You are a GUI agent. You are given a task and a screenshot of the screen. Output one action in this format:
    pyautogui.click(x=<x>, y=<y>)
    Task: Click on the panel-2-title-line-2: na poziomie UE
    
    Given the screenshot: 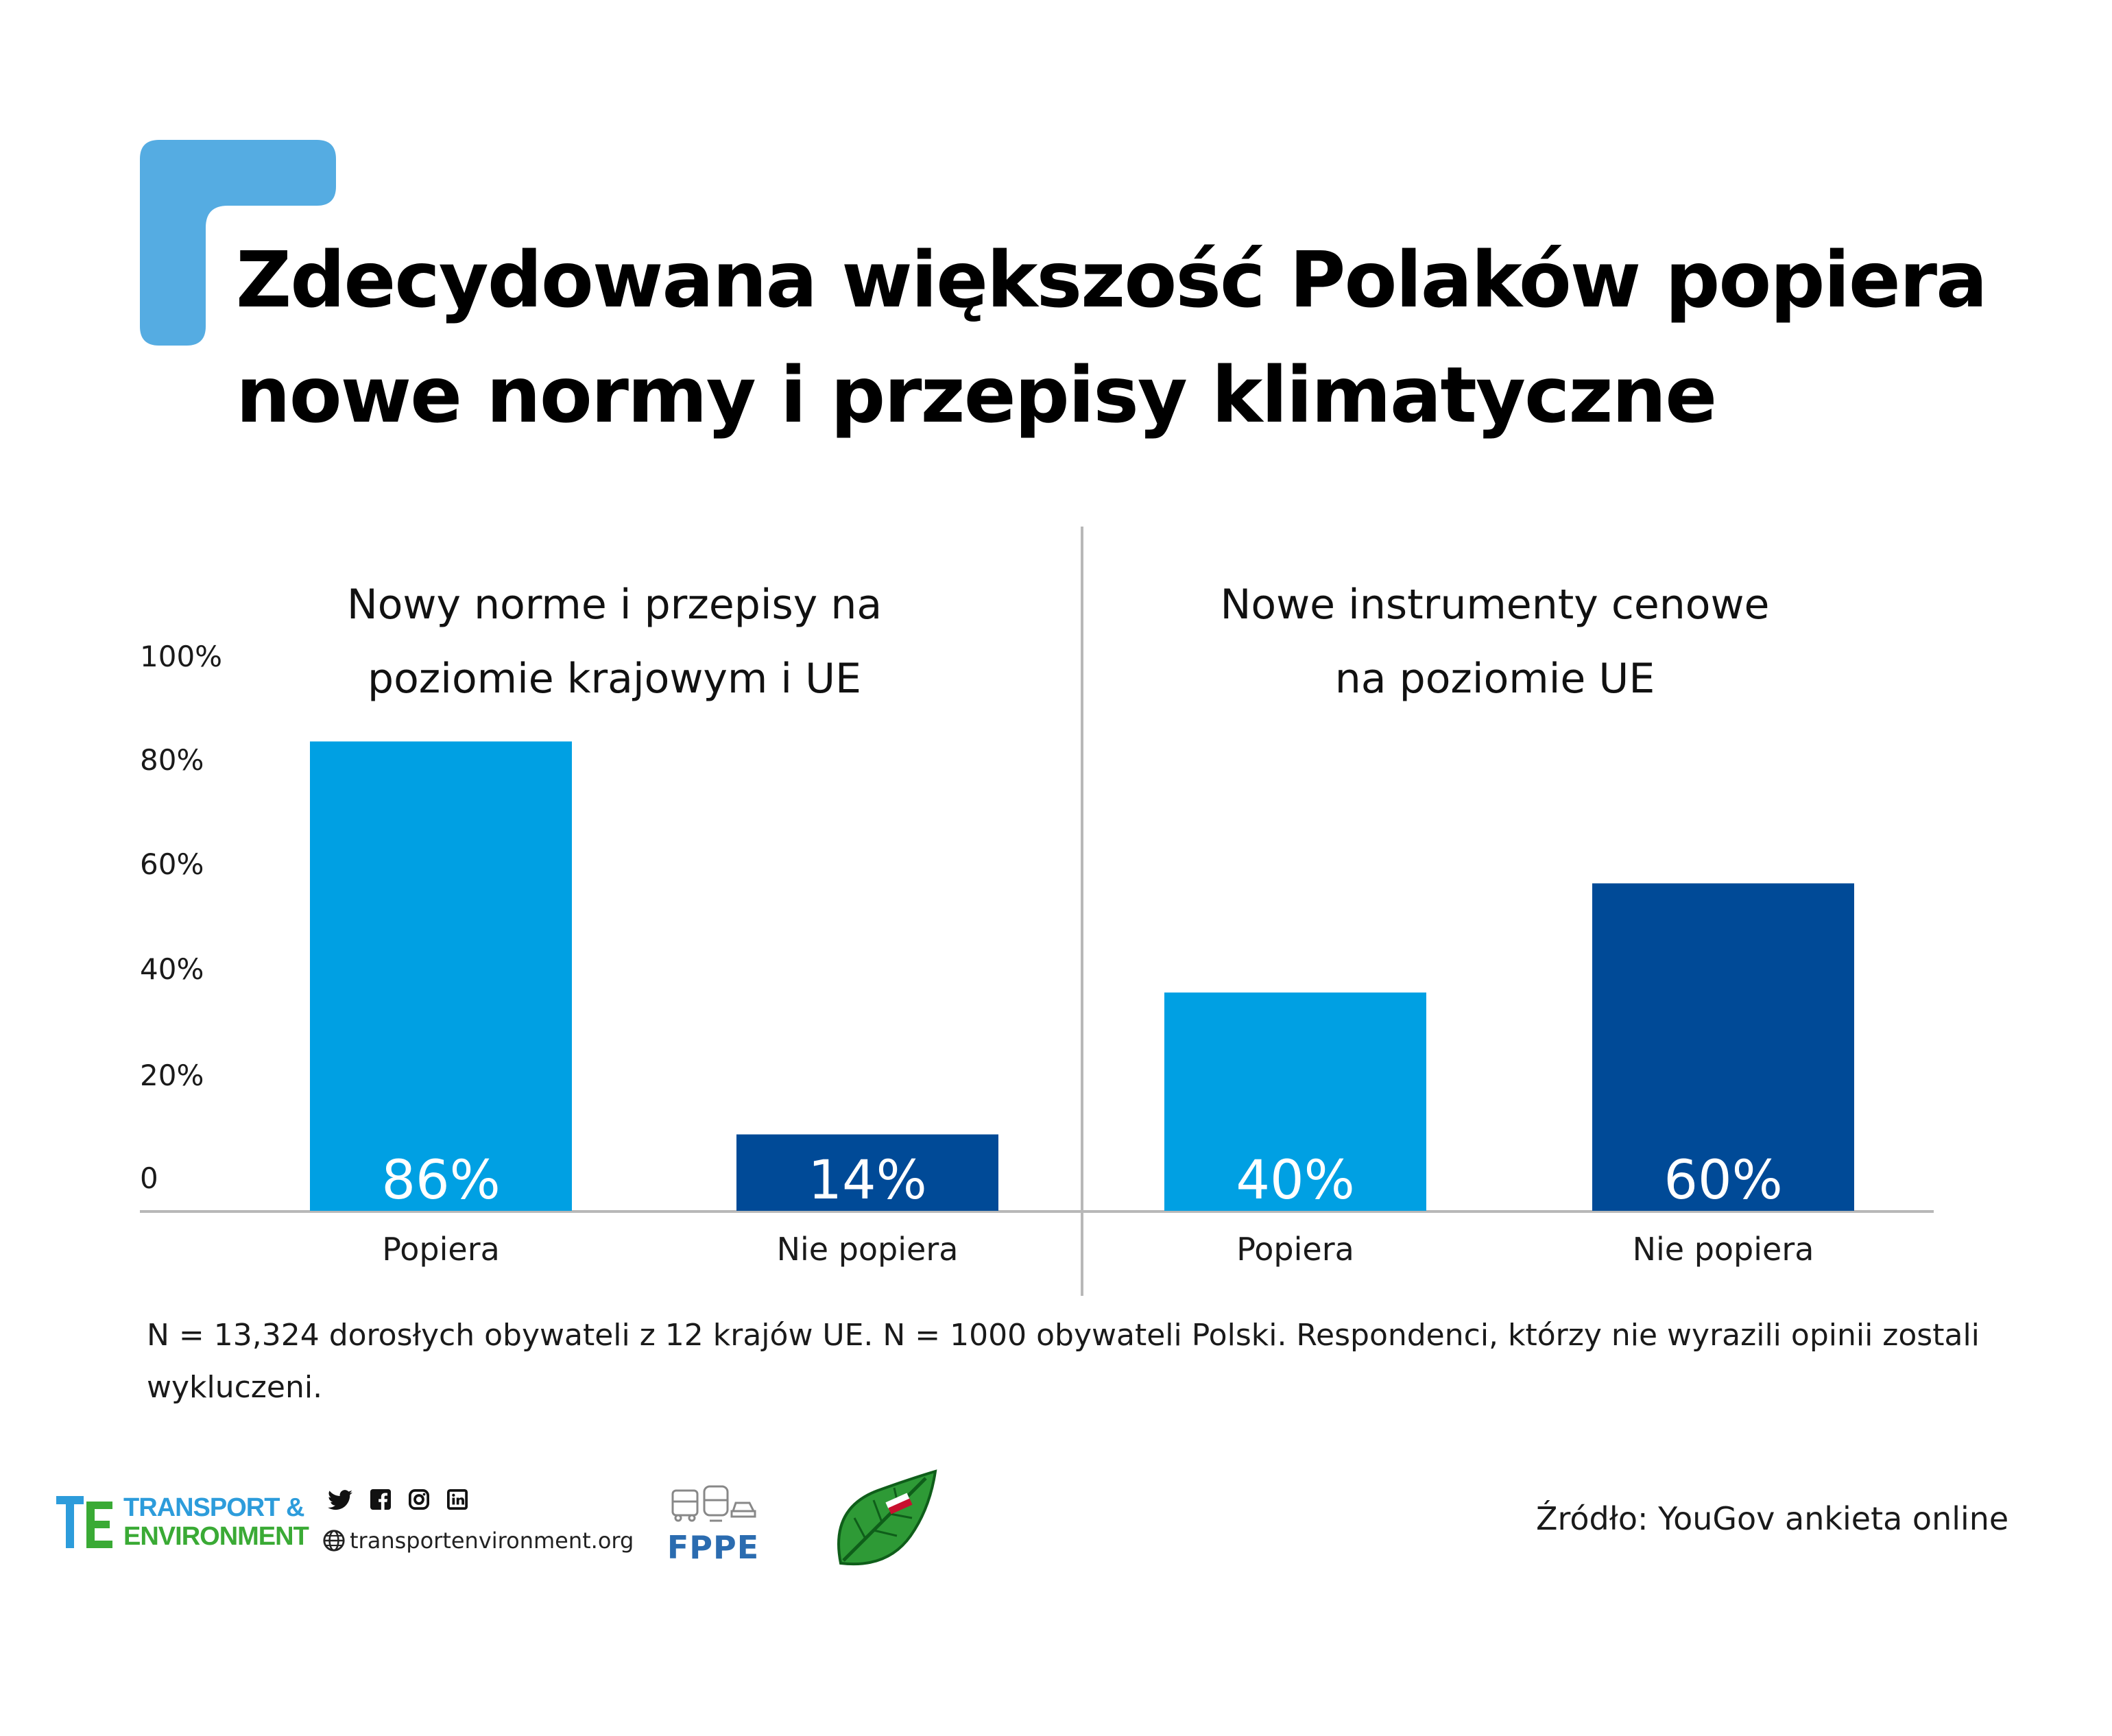 What is the action you would take?
    pyautogui.click(x=1494, y=679)
    